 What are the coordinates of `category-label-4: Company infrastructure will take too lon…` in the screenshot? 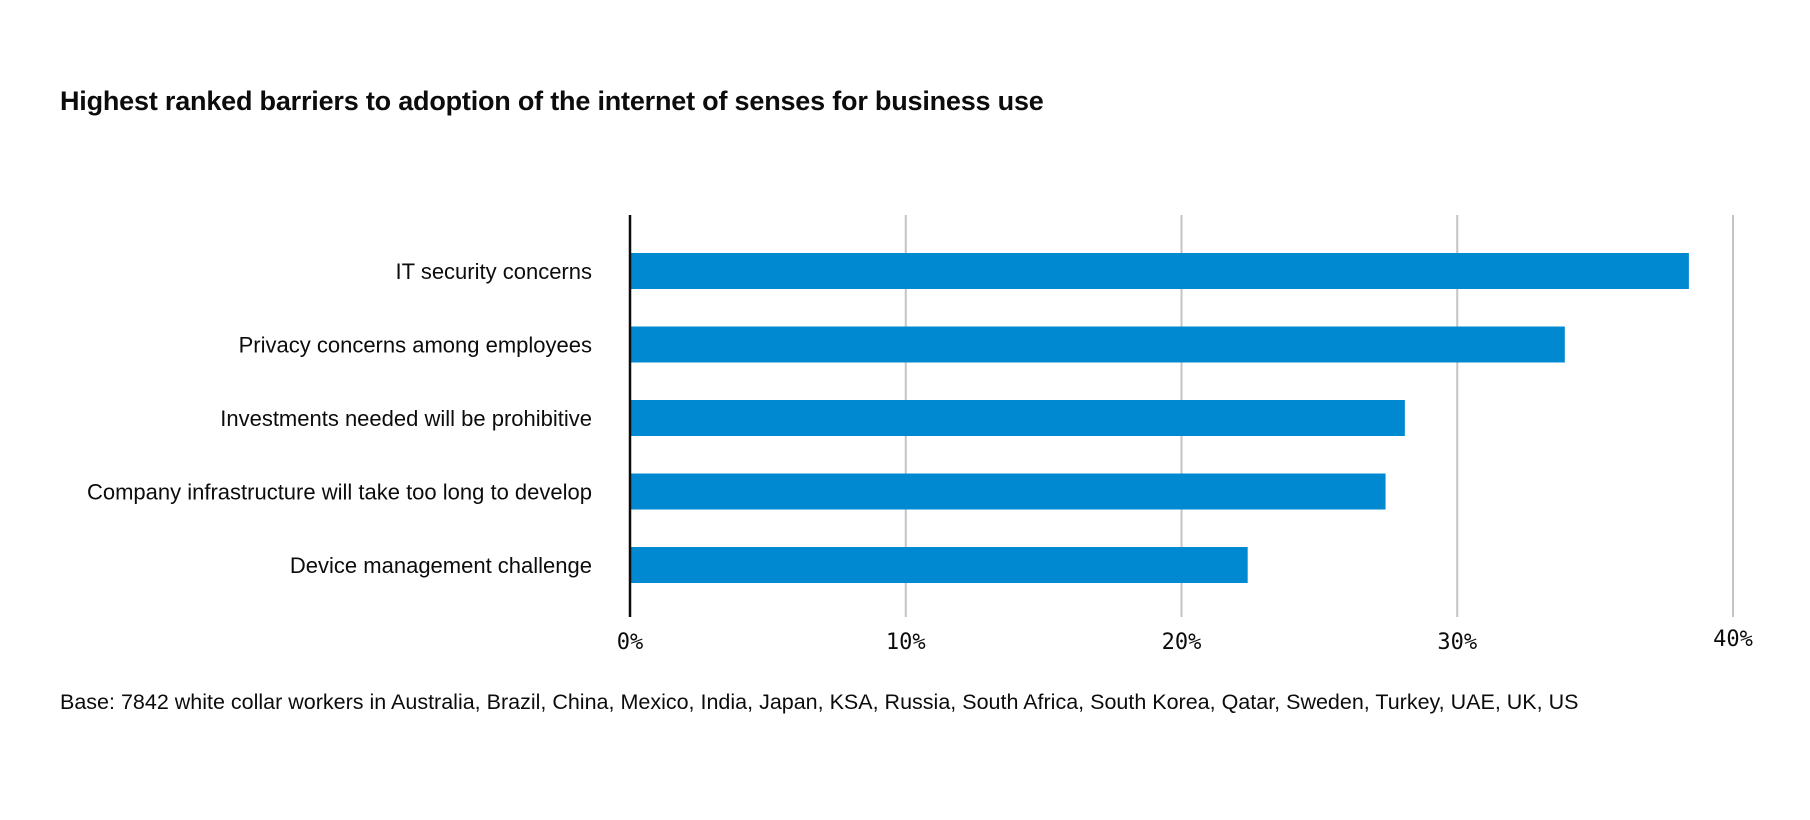 It's located at (339, 492).